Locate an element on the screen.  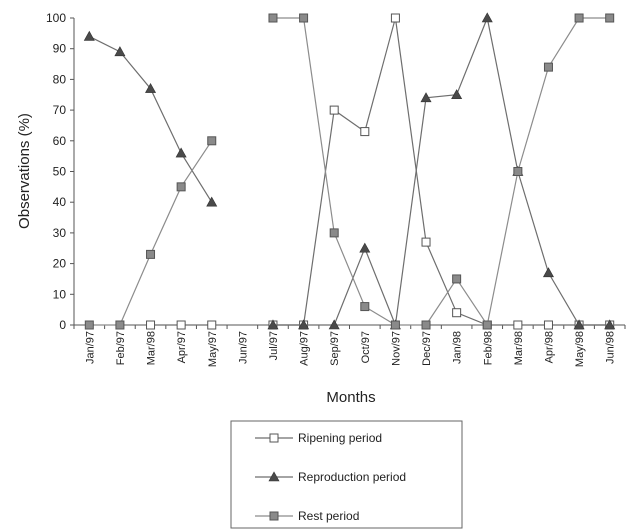
legend-label: Rest period is located at coordinates (328, 516).